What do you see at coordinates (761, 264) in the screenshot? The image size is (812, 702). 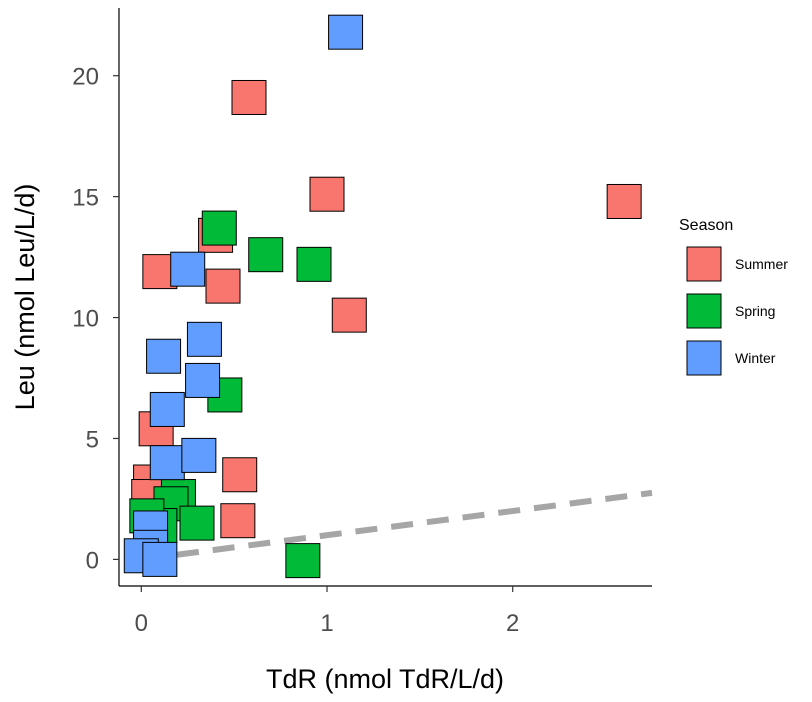 I see `legend-label-summer: Summer` at bounding box center [761, 264].